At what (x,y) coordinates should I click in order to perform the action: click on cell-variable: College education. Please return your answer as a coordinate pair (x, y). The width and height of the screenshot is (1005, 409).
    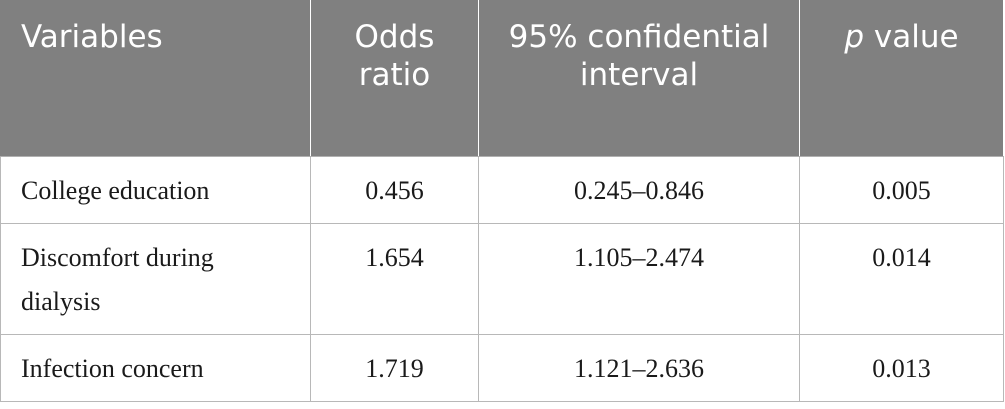
    Looking at the image, I should click on (155, 189).